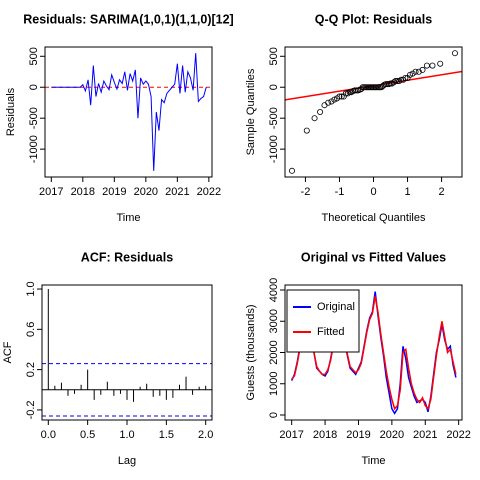 The height and width of the screenshot is (480, 480). I want to click on y-tick-label: 1000, so click(274, 384).